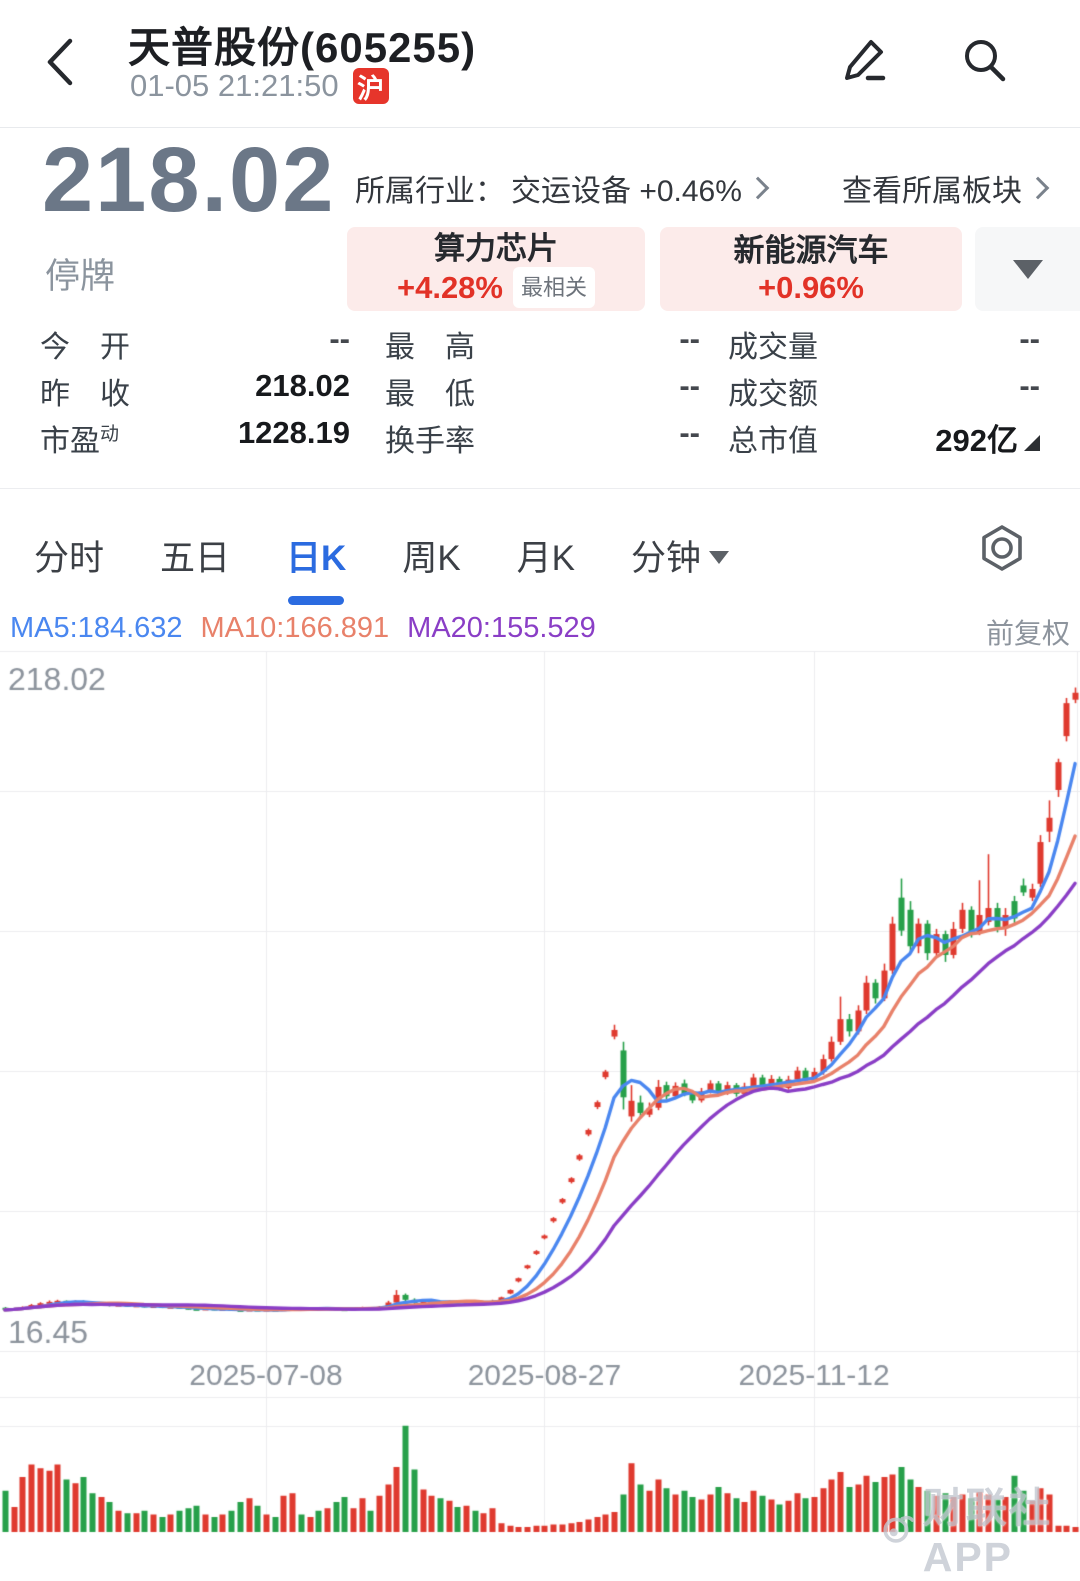 This screenshot has width=1080, height=1581. What do you see at coordinates (295, 628) in the screenshot?
I see `ma10-label: MA10:166.891` at bounding box center [295, 628].